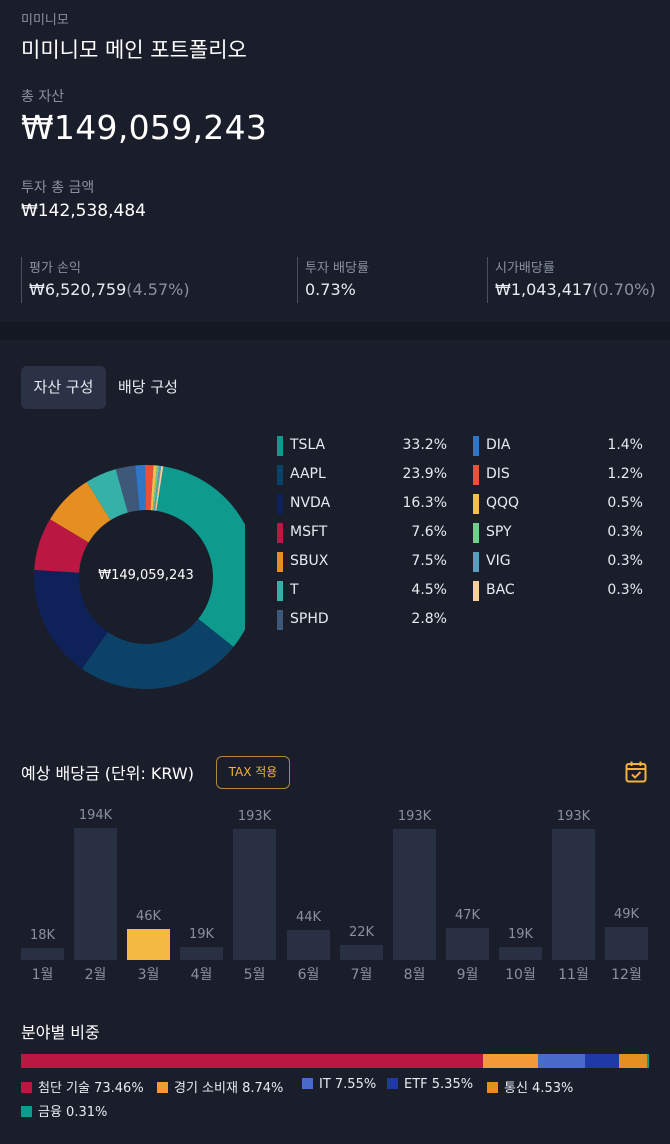 This screenshot has height=1144, width=670. I want to click on dividend-month-label: 2월, so click(95, 975).